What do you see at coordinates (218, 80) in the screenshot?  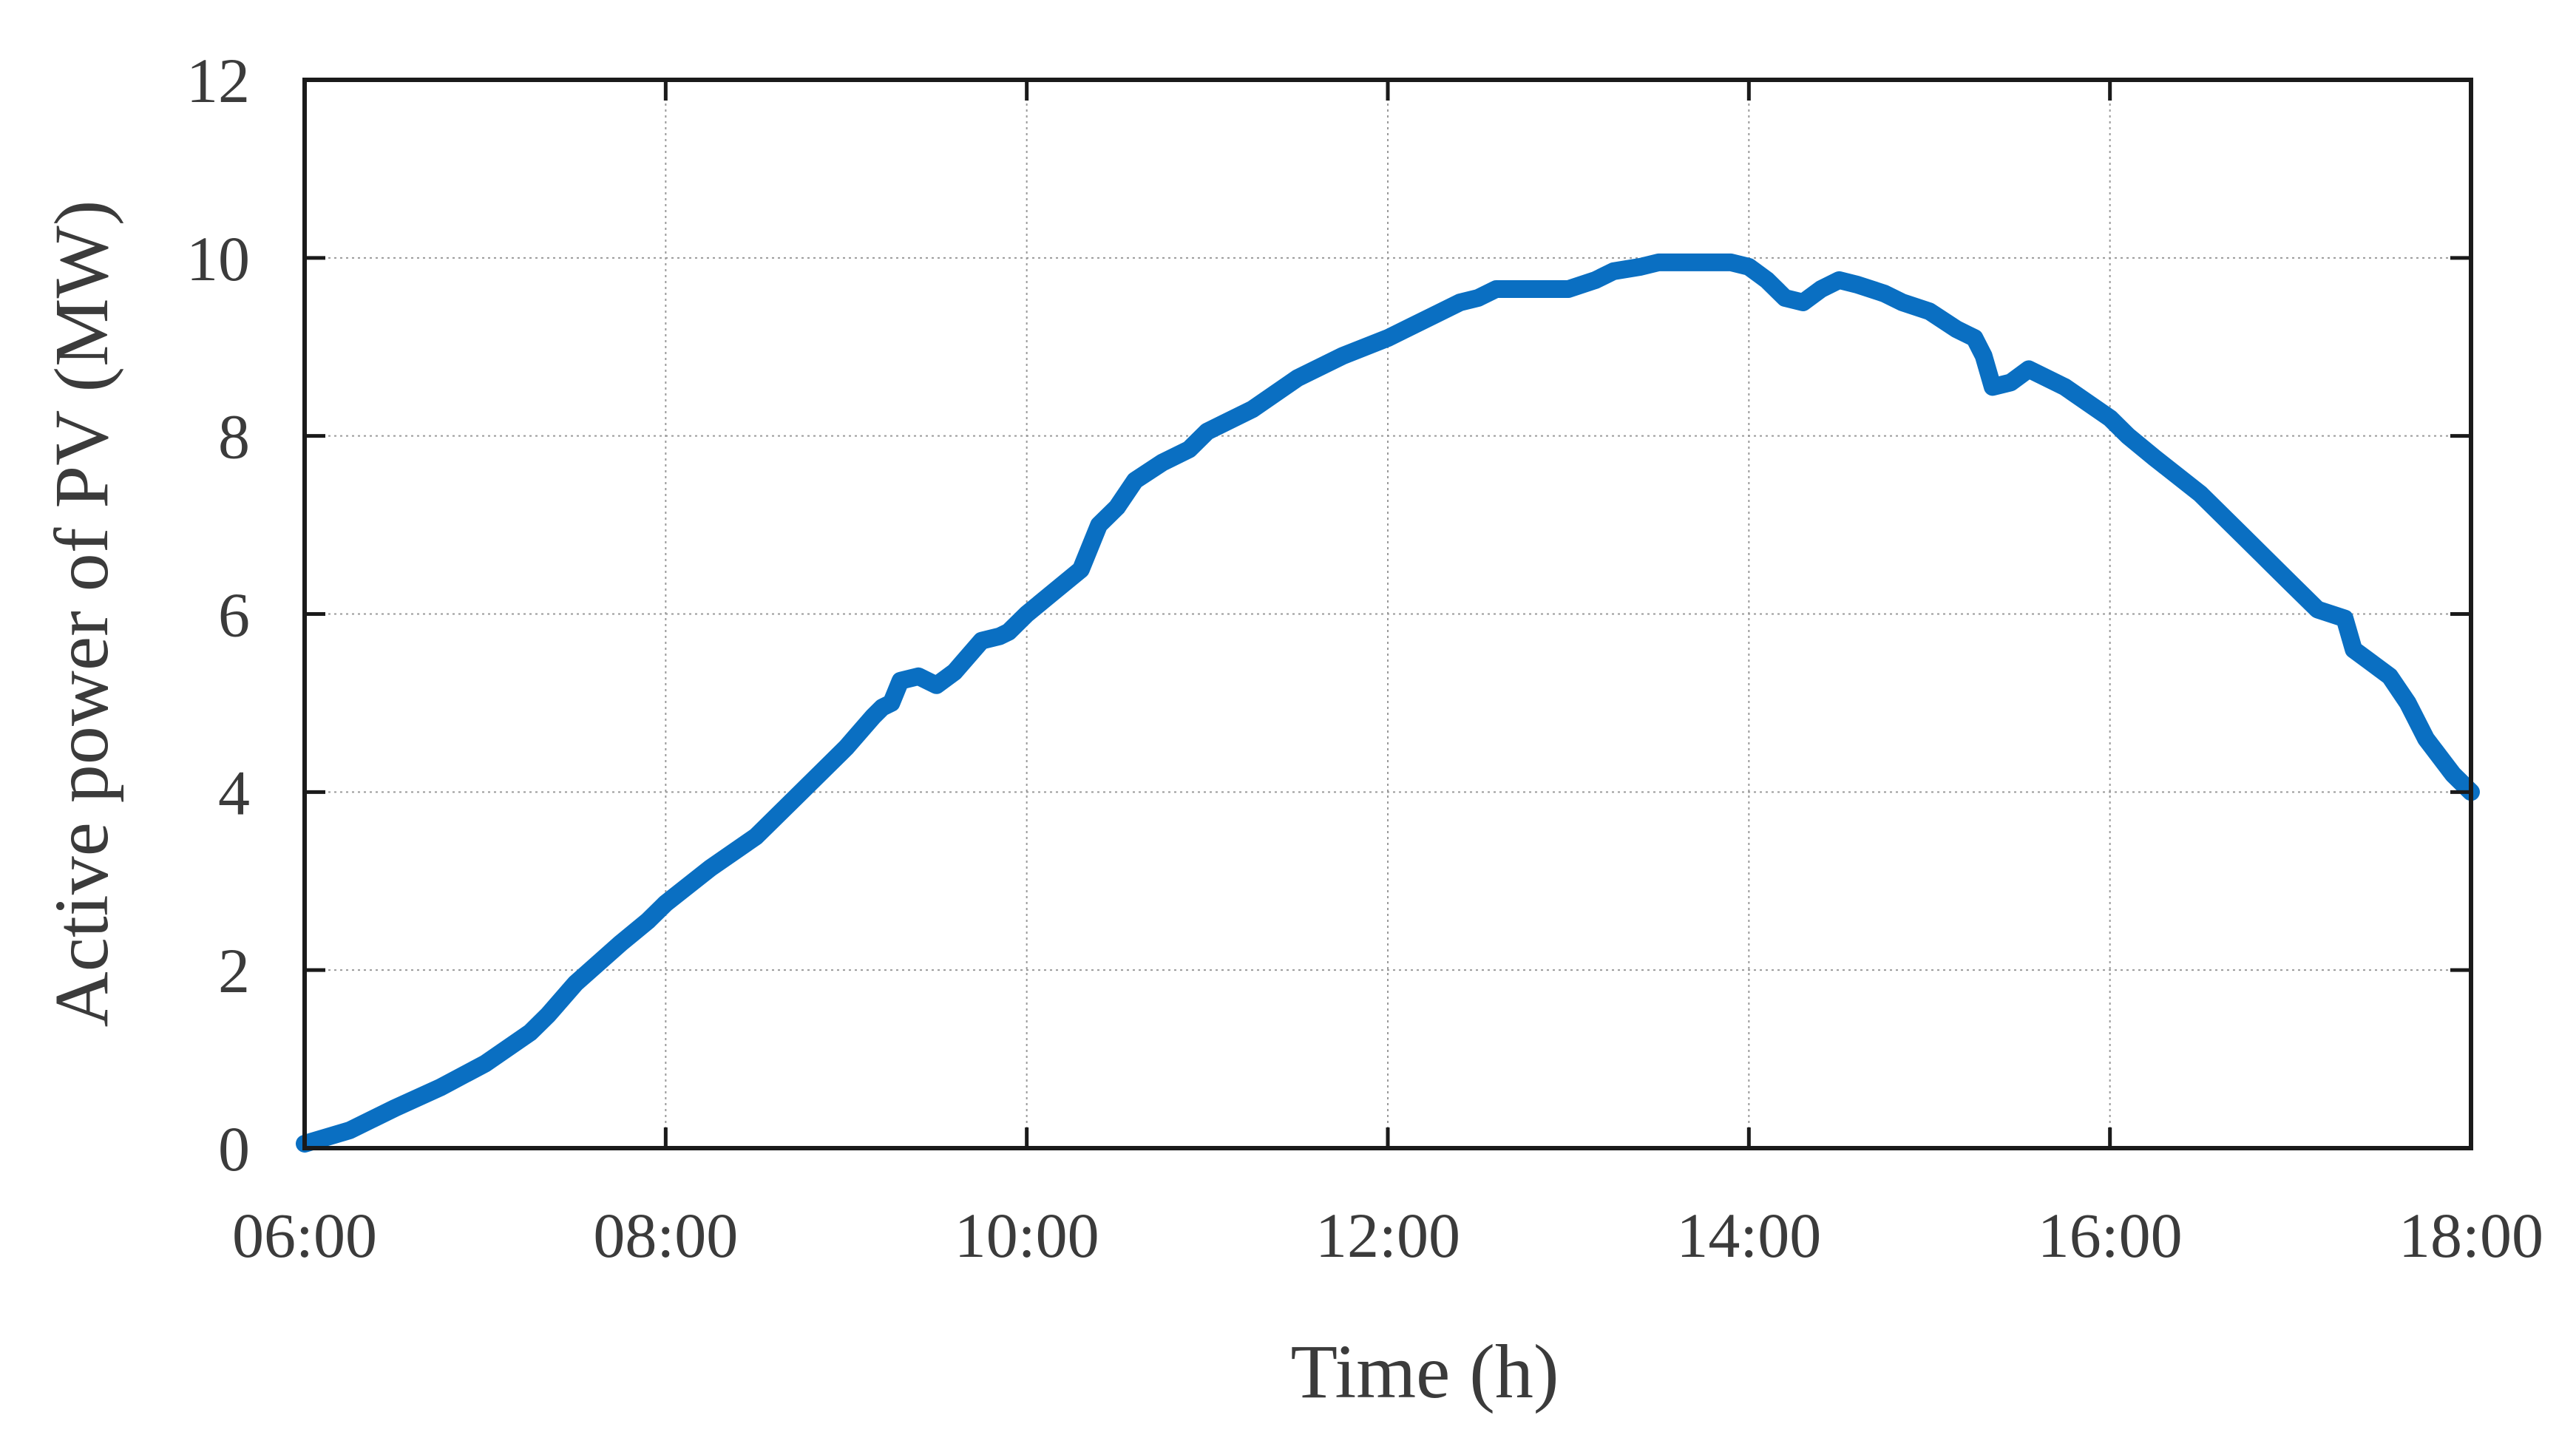 I see `y-tick-label: 12` at bounding box center [218, 80].